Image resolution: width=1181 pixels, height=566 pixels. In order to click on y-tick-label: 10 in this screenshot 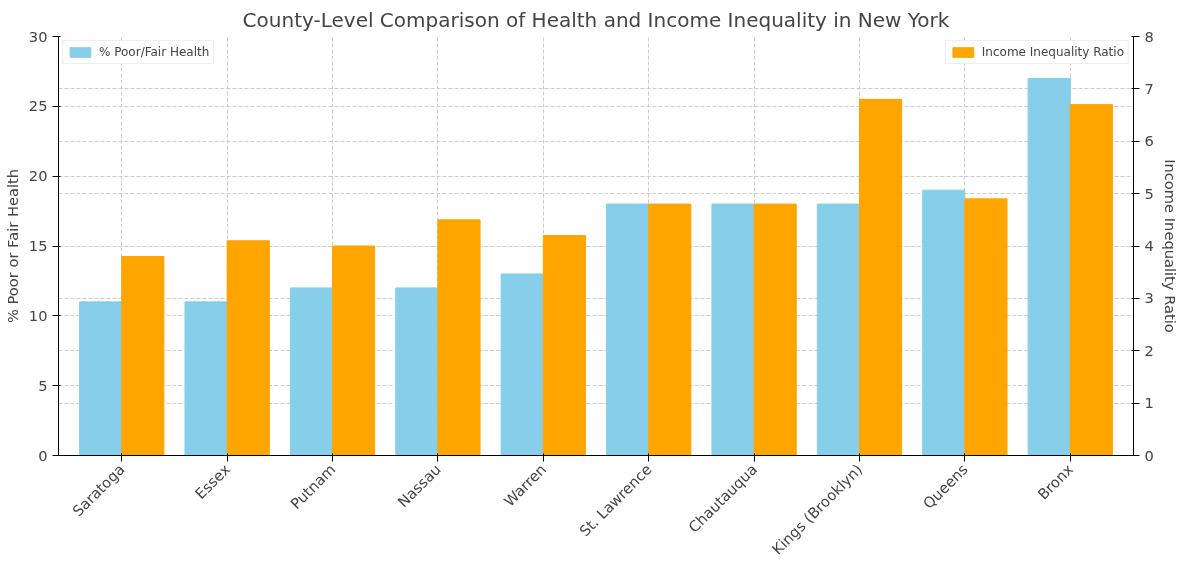, I will do `click(38, 315)`.